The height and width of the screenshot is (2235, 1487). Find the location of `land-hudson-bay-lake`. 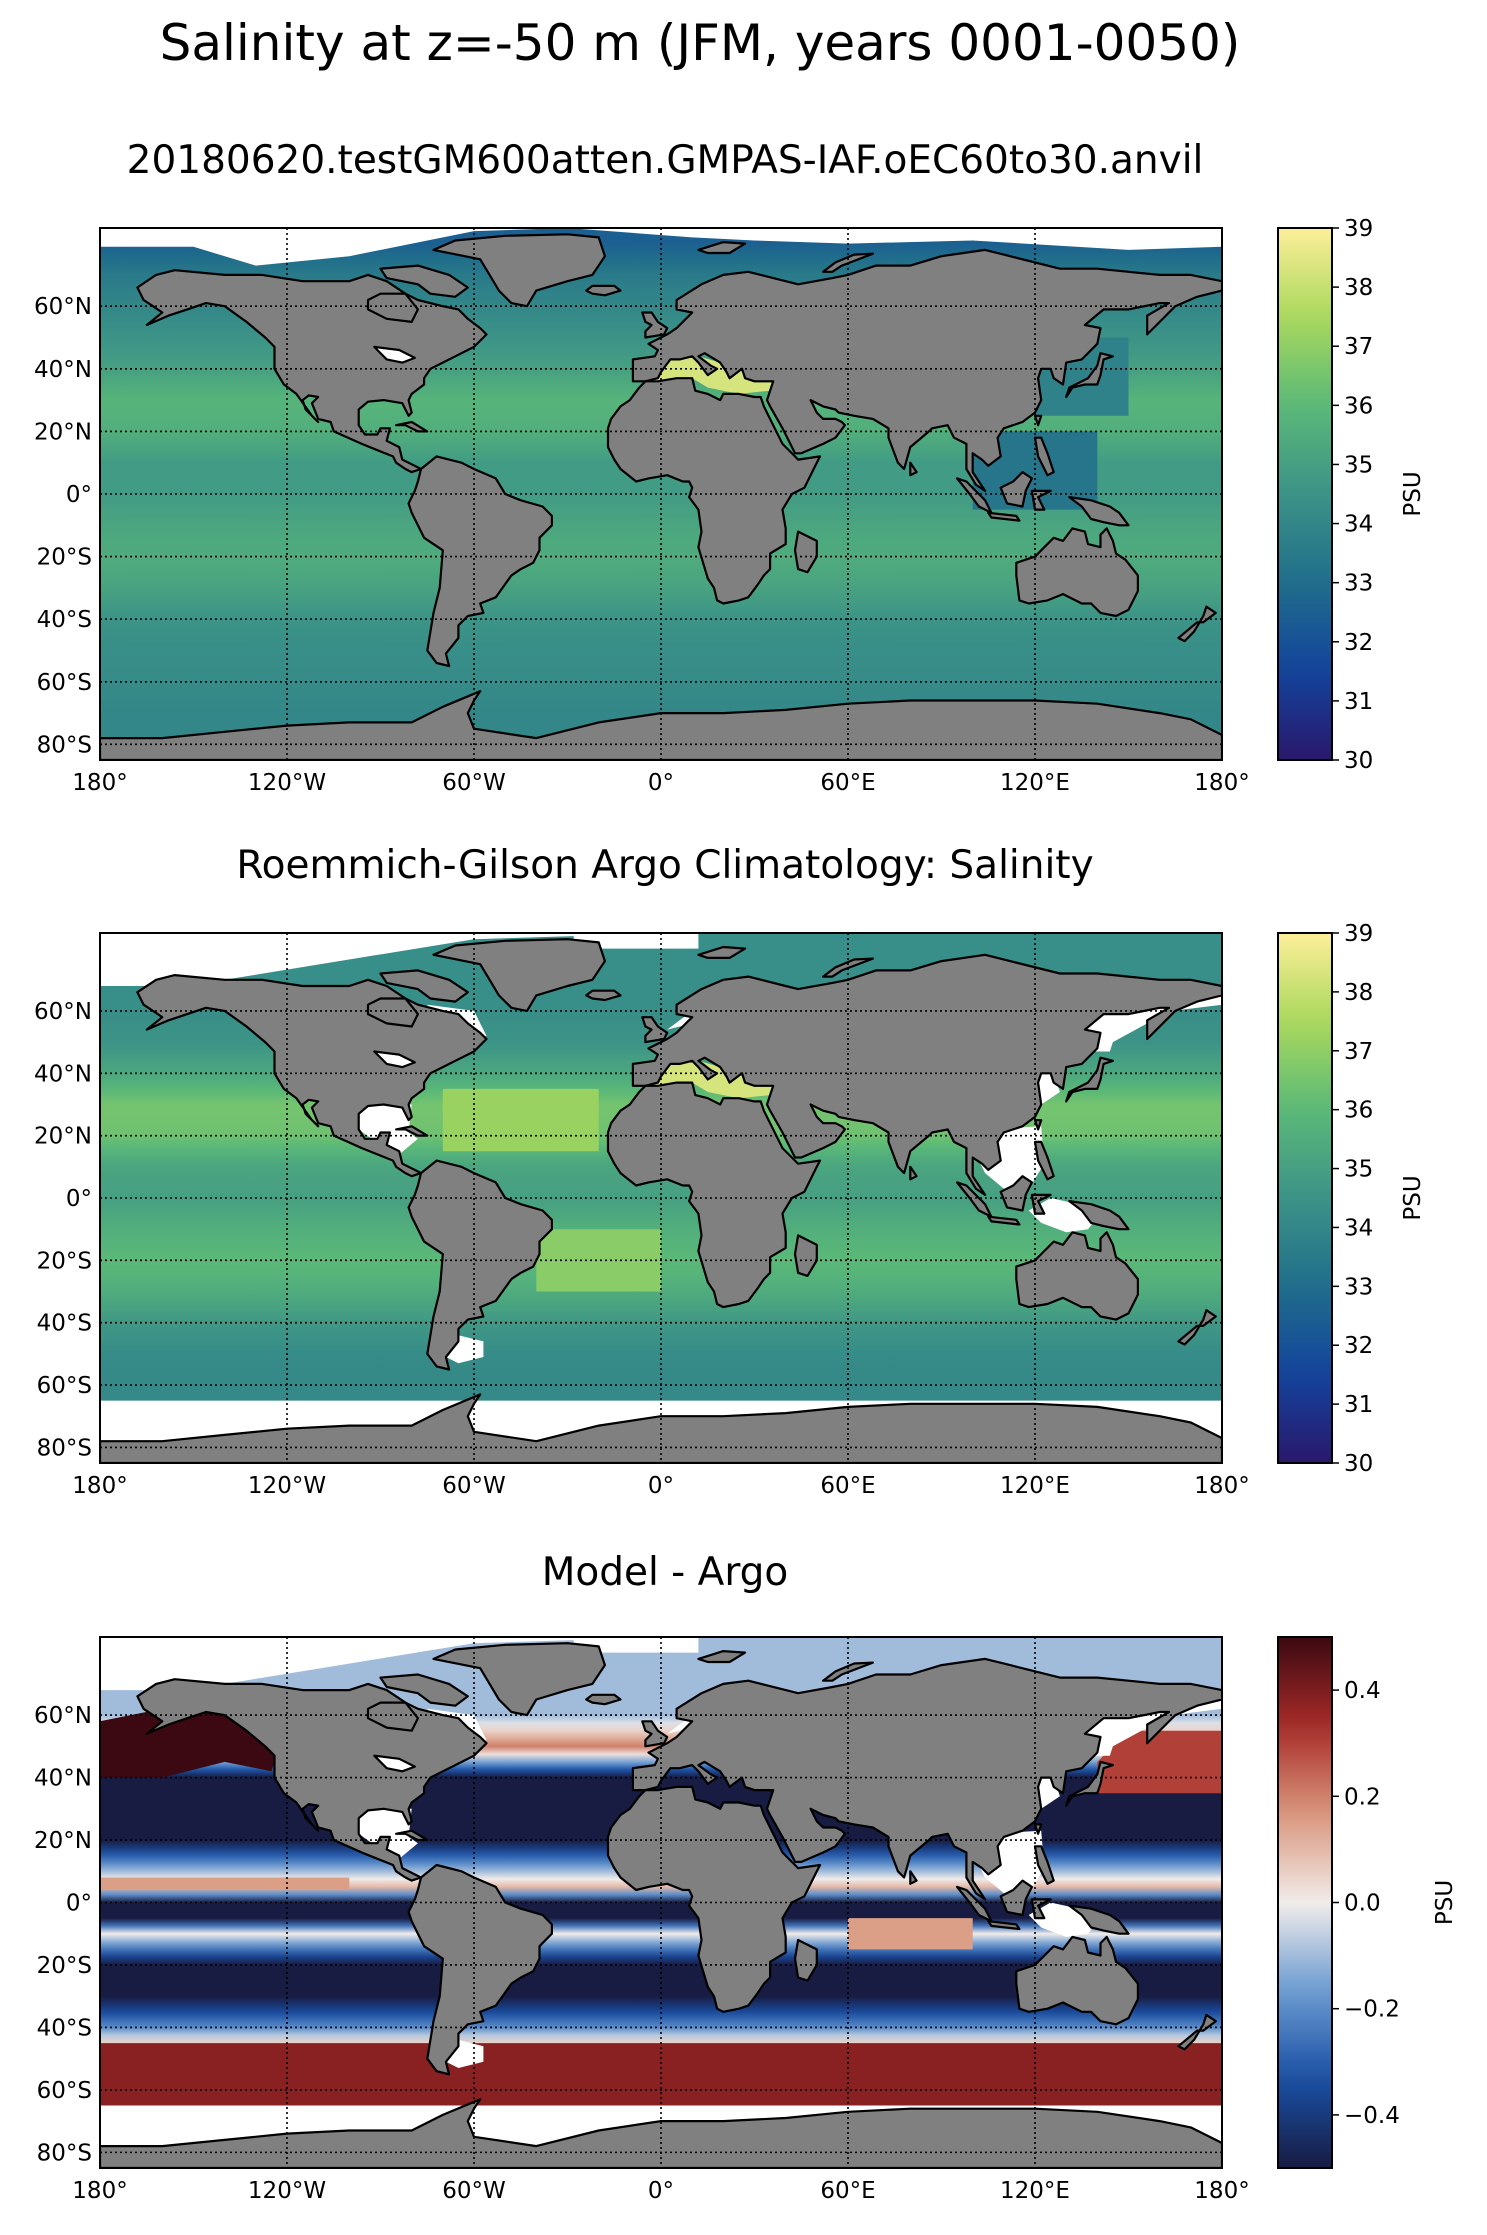

land-hudson-bay-lake is located at coordinates (392, 1012).